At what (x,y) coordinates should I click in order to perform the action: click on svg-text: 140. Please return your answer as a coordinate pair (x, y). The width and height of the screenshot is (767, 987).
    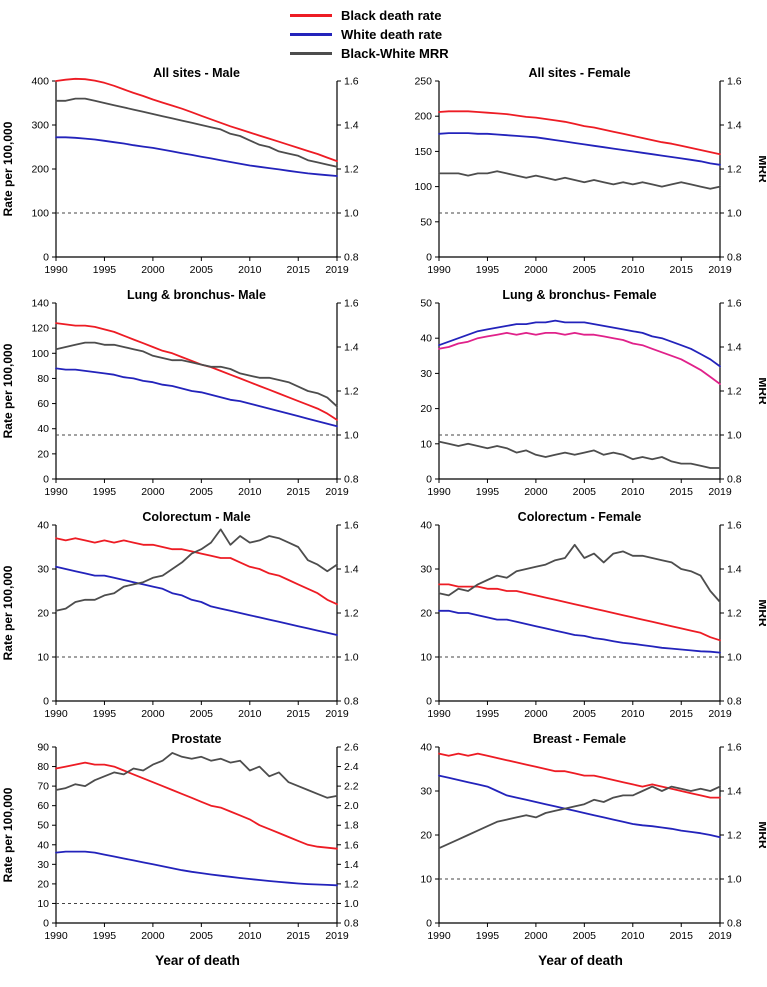
    Looking at the image, I should click on (40, 304).